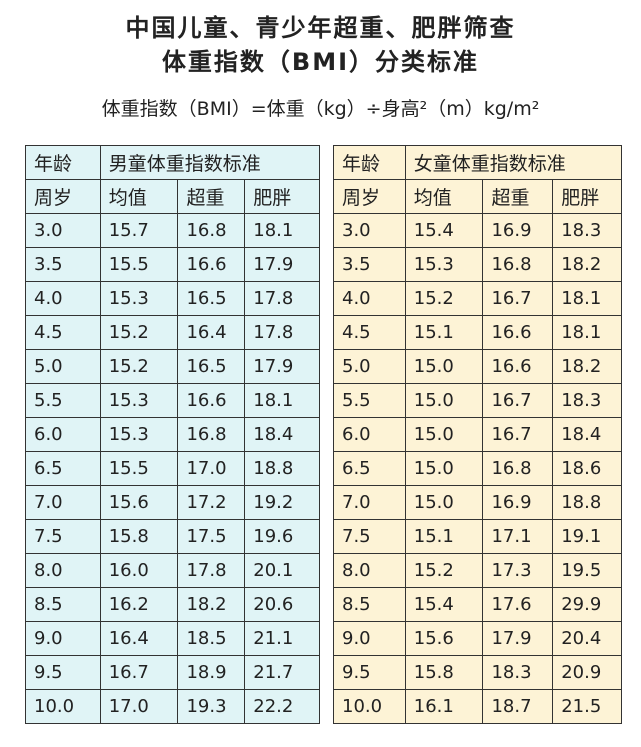 The image size is (641, 747). What do you see at coordinates (172, 264) in the screenshot?
I see `data-row: 3.5 15.5 16.6 17.9` at bounding box center [172, 264].